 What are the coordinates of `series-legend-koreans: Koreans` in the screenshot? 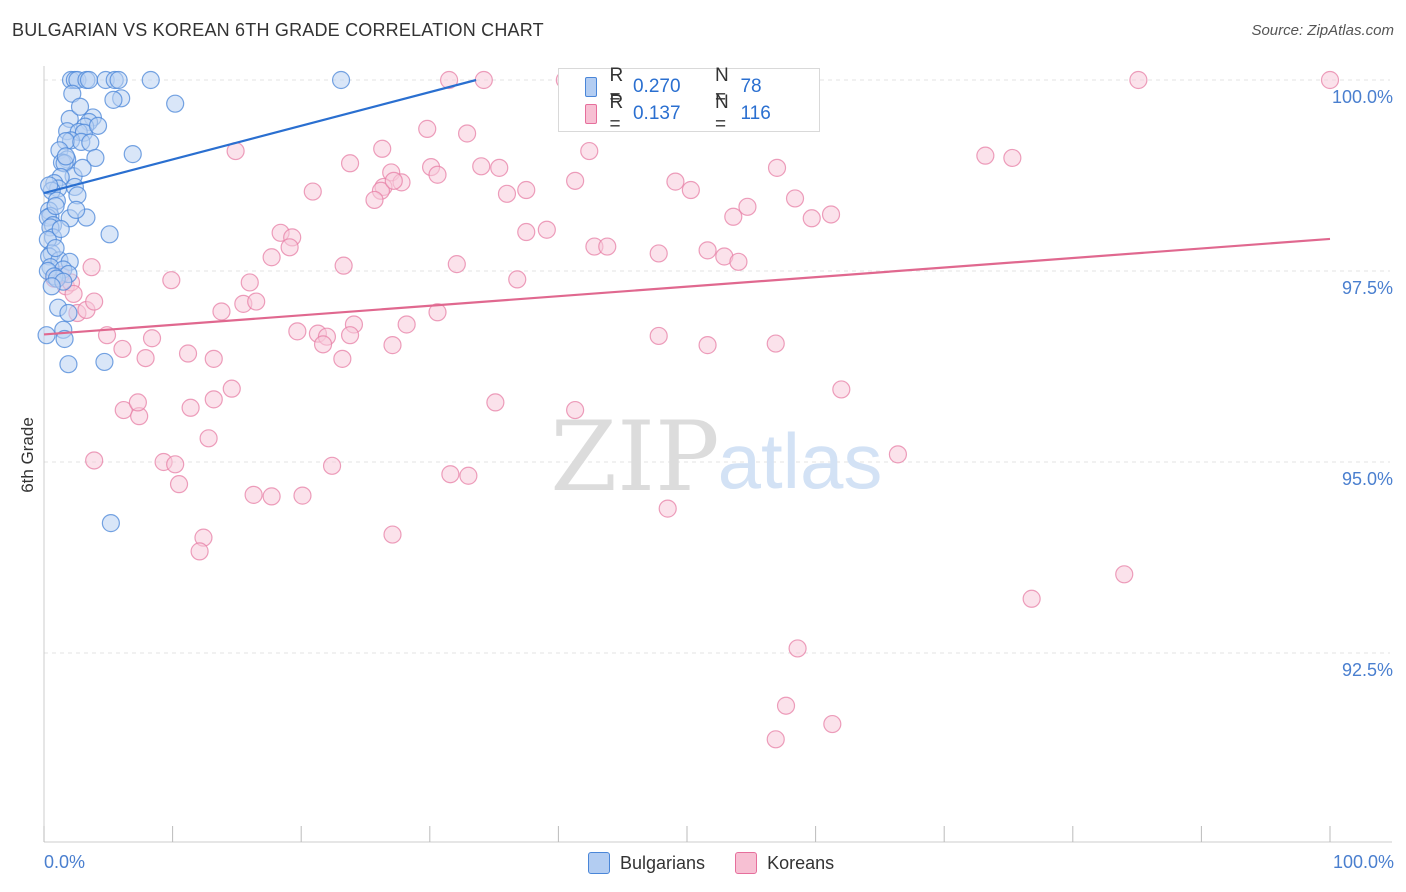 It's located at (784, 863).